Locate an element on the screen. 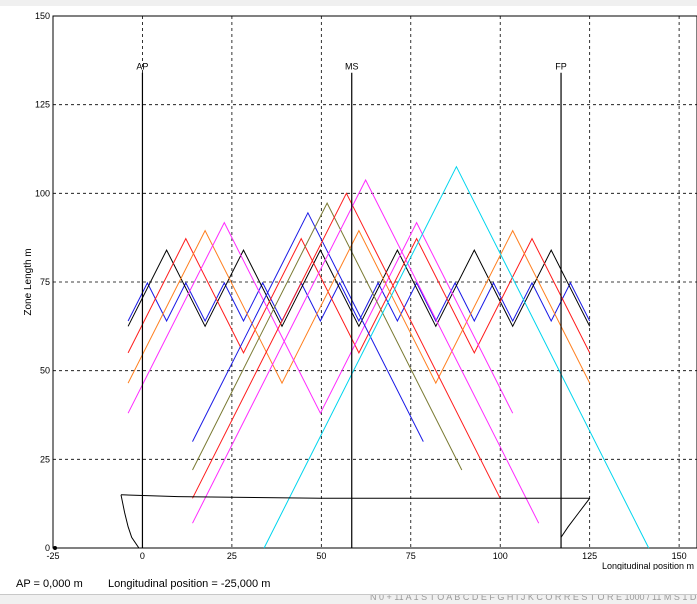 The image size is (697, 604). x-tick-label: 150 is located at coordinates (679, 556).